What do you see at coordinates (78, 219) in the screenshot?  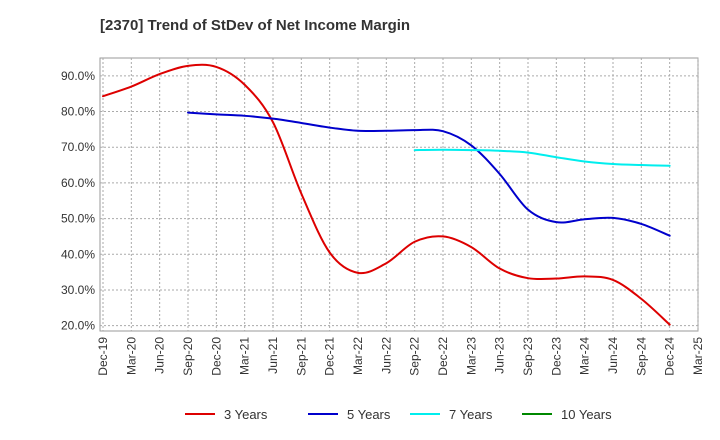 I see `y-tick-label: 50.0%` at bounding box center [78, 219].